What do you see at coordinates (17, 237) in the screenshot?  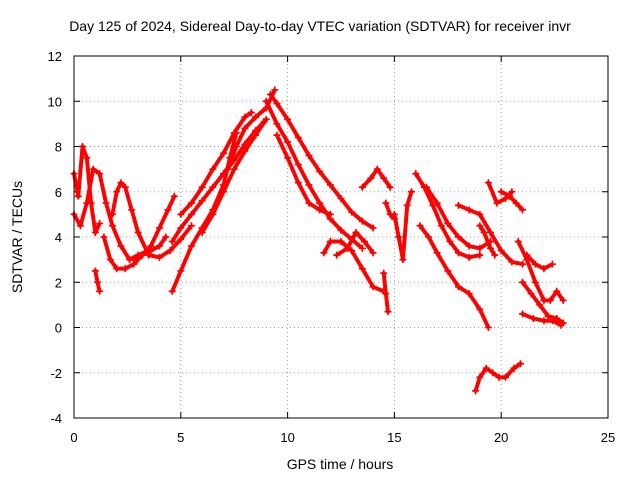 I see `y-axis-label: SDTVAR / TECUs` at bounding box center [17, 237].